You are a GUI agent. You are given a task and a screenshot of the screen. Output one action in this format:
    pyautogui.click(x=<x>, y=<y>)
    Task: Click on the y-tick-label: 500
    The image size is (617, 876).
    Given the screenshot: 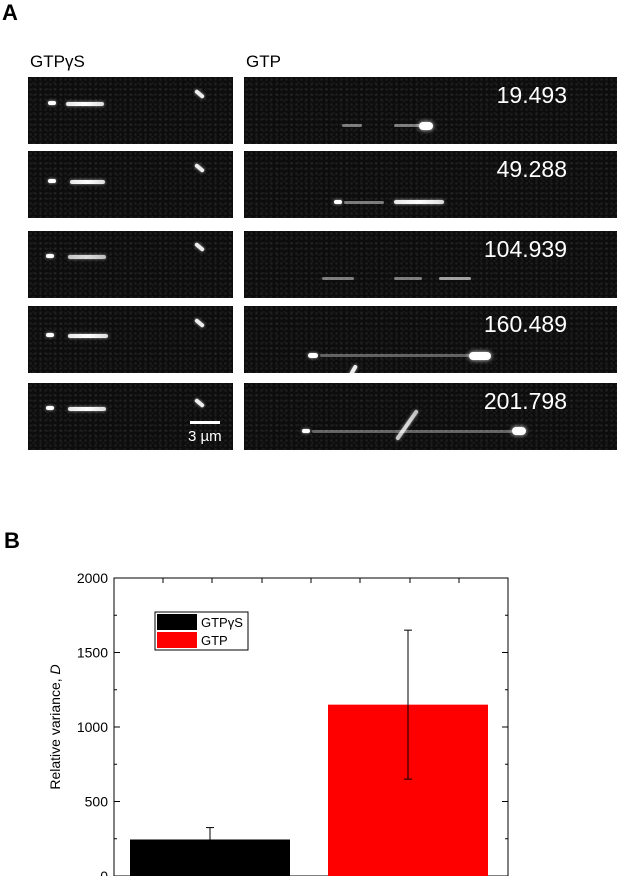 What is the action you would take?
    pyautogui.click(x=97, y=802)
    